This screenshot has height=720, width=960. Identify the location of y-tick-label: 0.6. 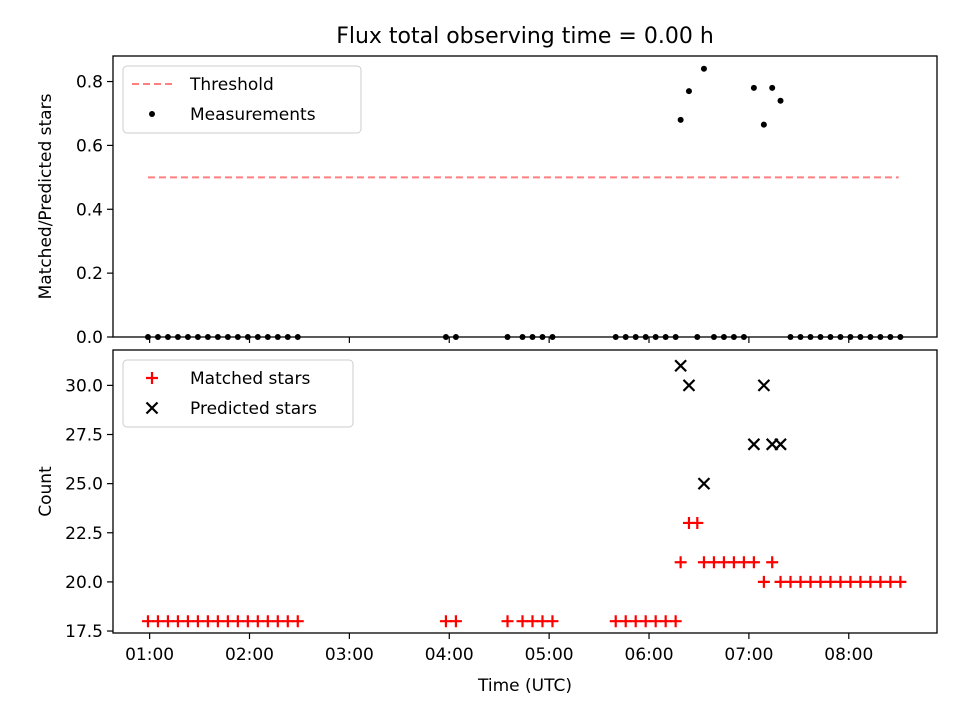
(89, 146).